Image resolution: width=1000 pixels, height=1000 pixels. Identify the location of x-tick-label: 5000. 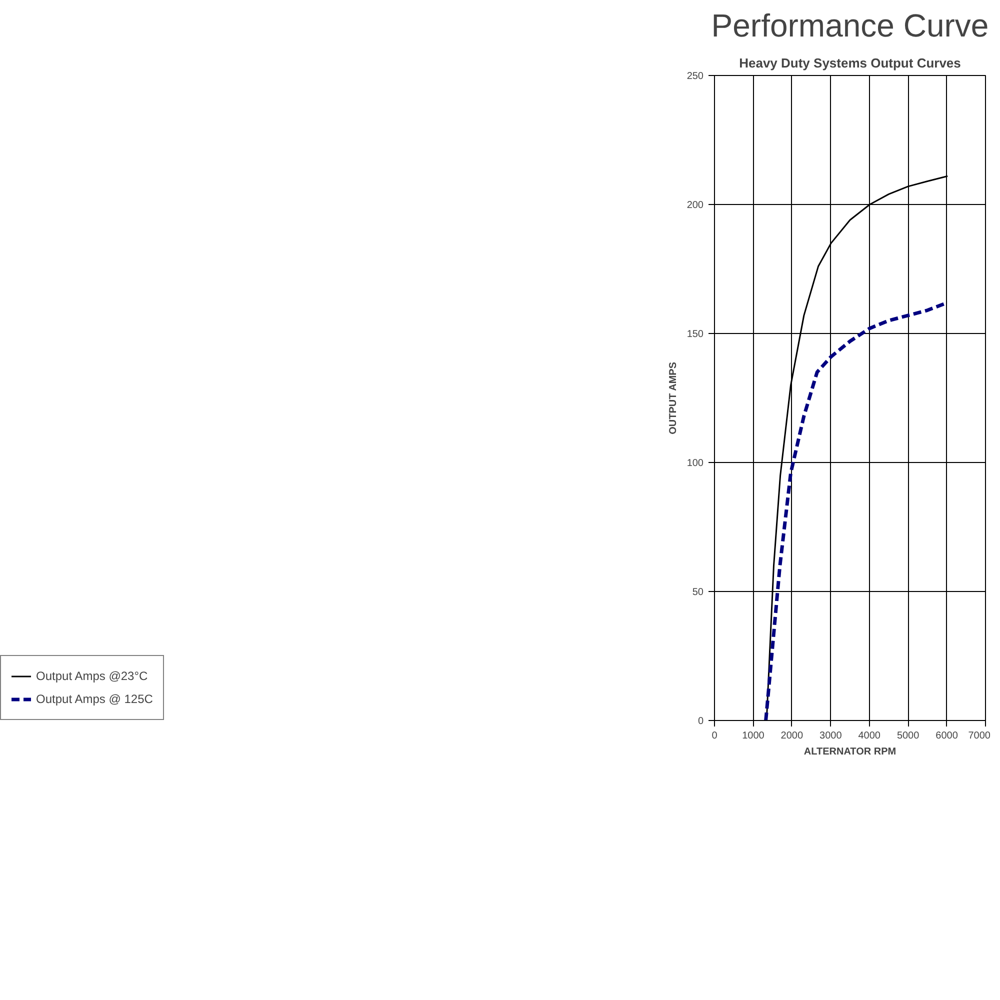
(908, 736).